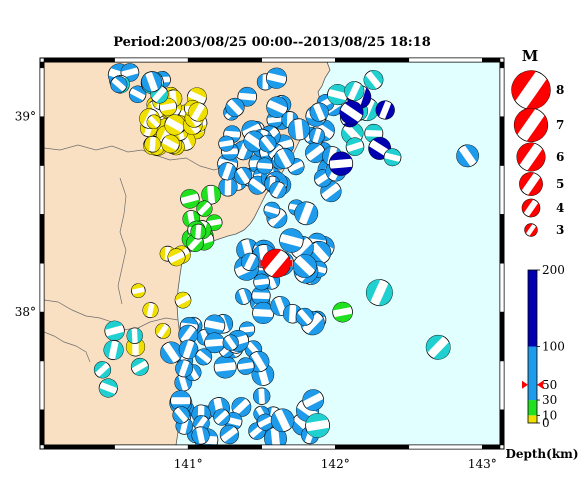  I want to click on magnitude-legend-label-5: 5, so click(560, 184).